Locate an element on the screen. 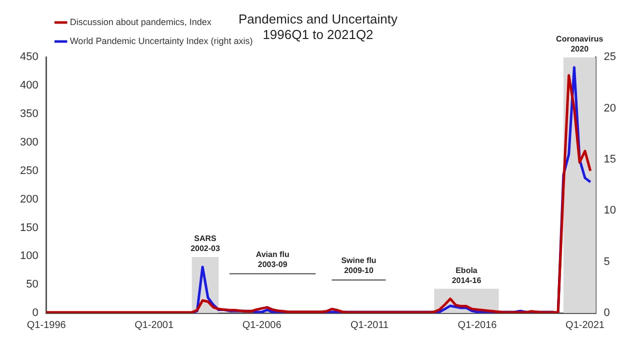 This screenshot has width=640, height=347. y2-tick-label: 20 is located at coordinates (610, 108).